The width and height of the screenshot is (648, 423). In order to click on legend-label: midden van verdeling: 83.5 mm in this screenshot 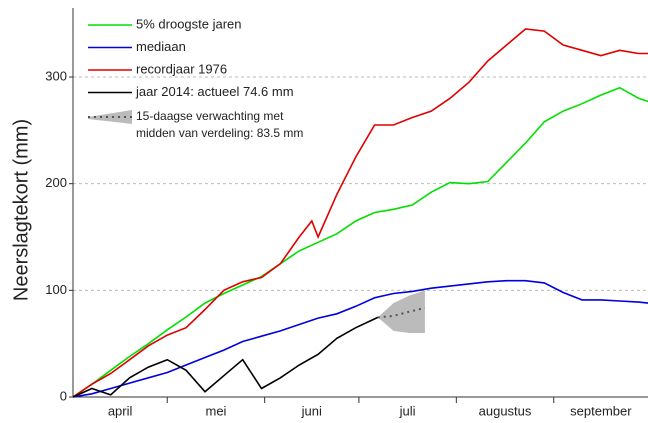, I will do `click(219, 133)`.